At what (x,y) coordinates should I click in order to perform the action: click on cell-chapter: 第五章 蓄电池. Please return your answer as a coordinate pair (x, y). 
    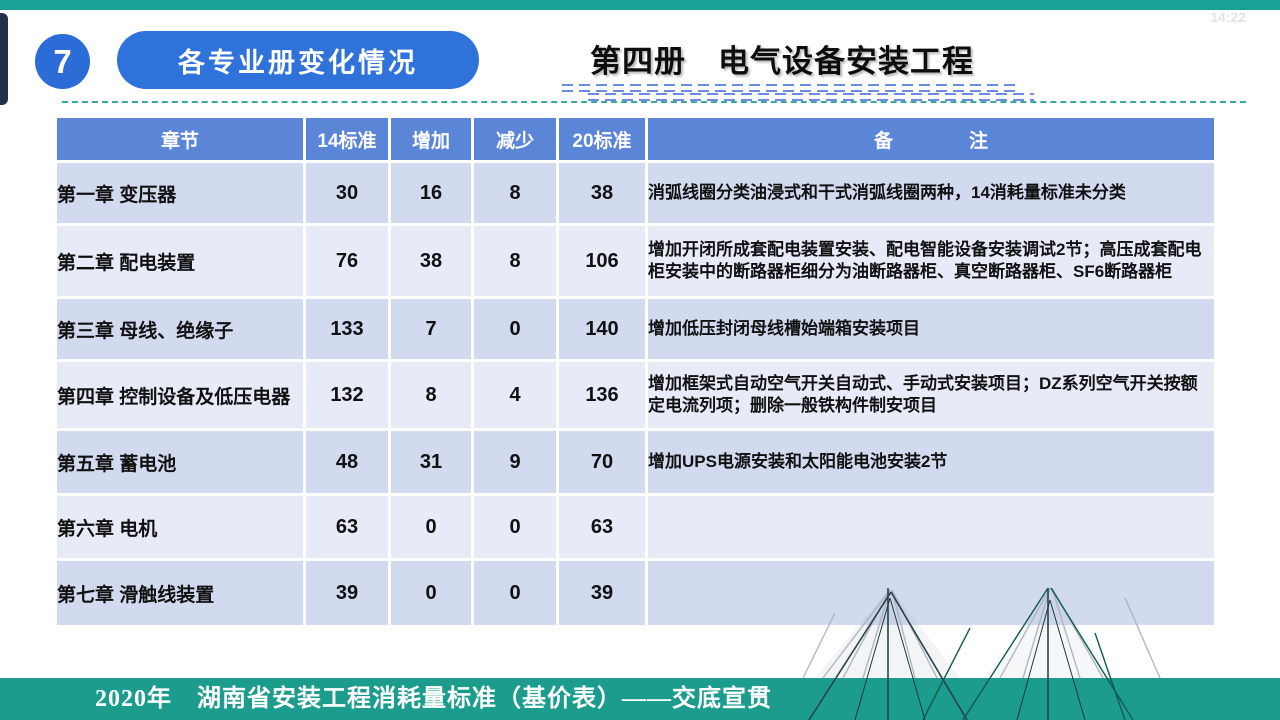
    Looking at the image, I should click on (180, 462).